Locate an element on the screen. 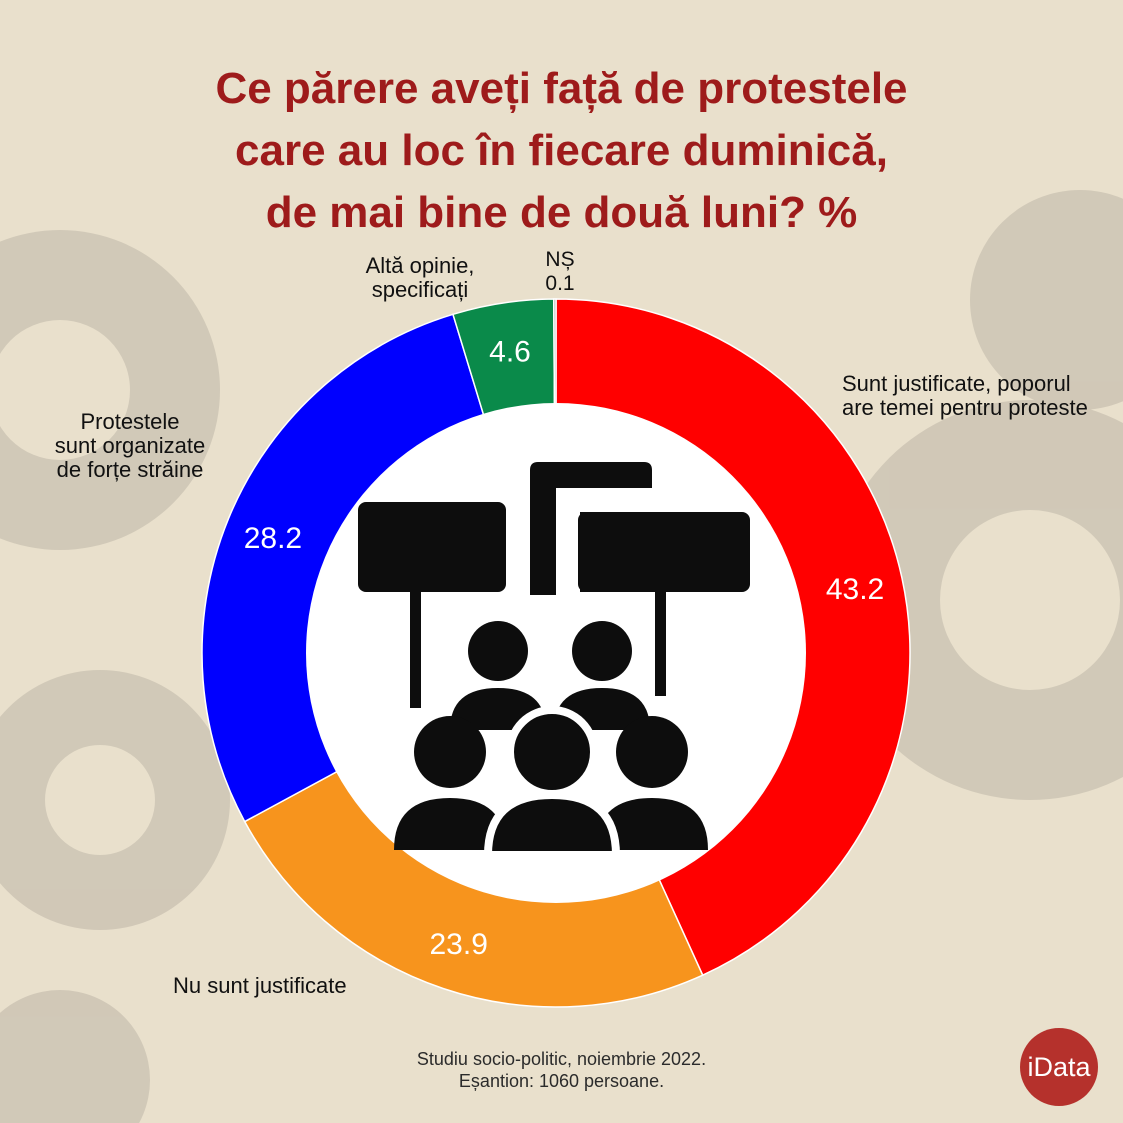 This screenshot has height=1123, width=1123. label-dont-know-line-1: NȘ is located at coordinates (560, 259).